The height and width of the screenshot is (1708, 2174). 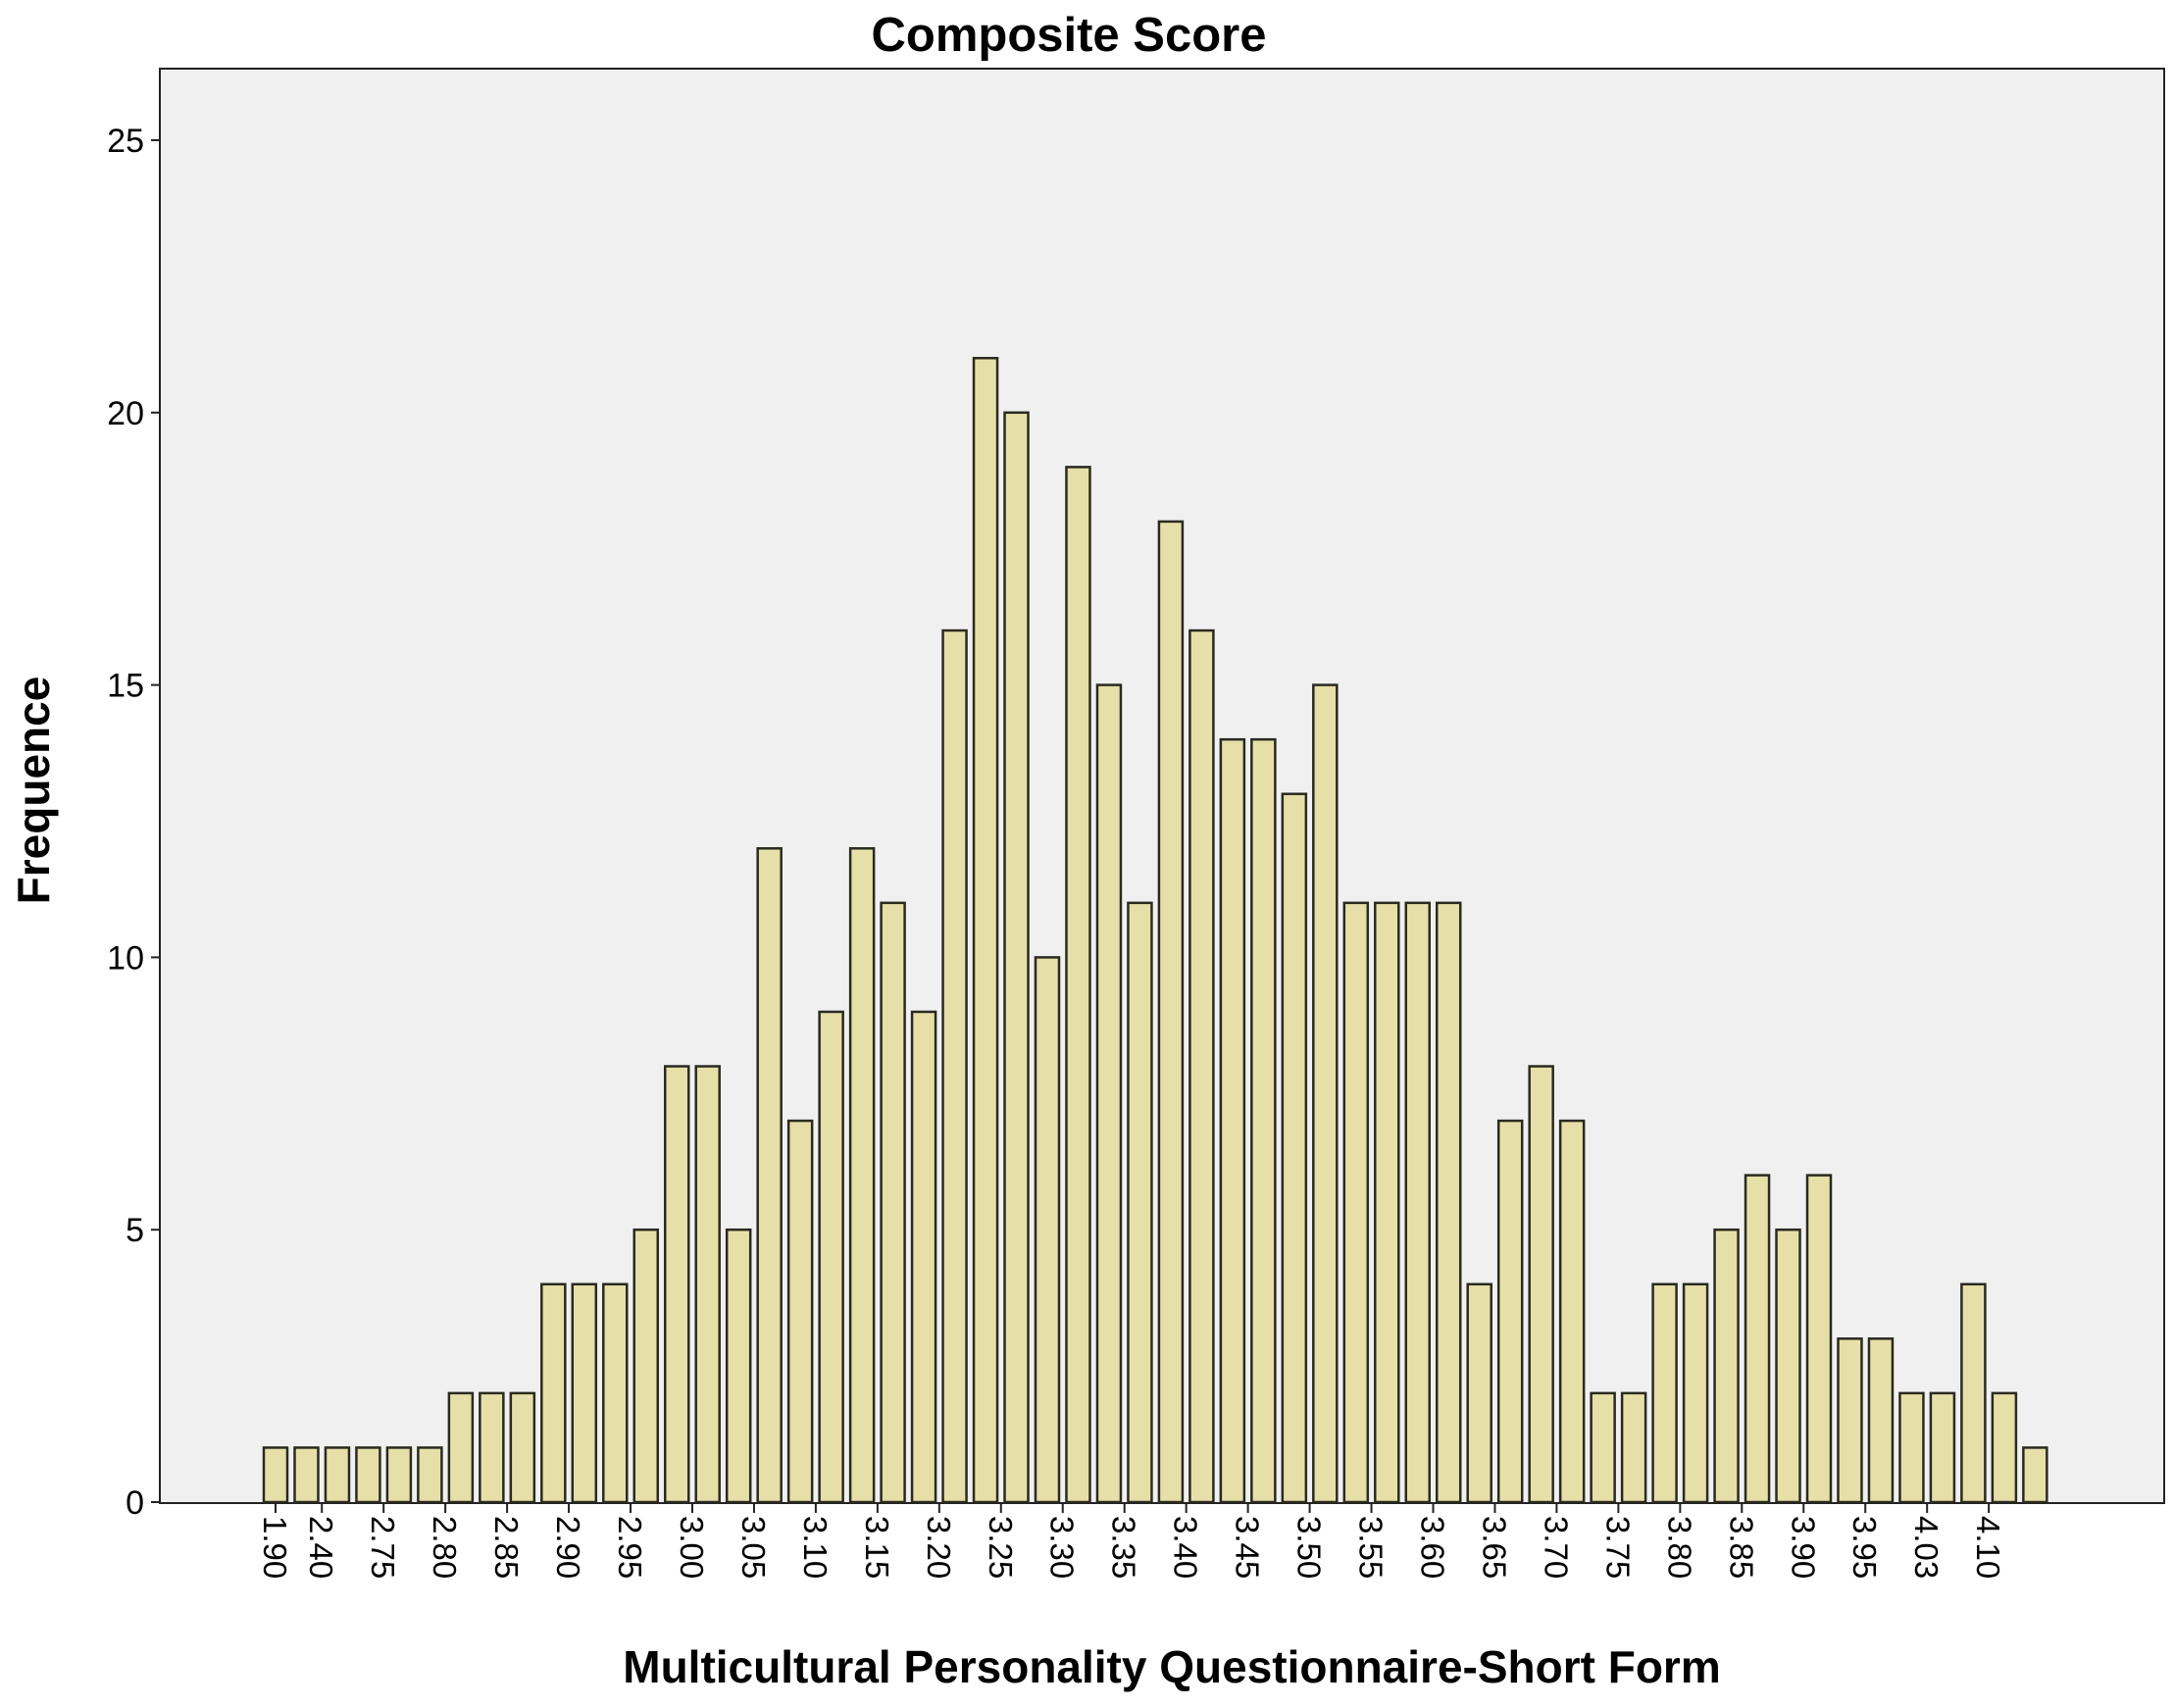 What do you see at coordinates (133, 822) in the screenshot?
I see `y-axis: 0 5 10 15 20 25` at bounding box center [133, 822].